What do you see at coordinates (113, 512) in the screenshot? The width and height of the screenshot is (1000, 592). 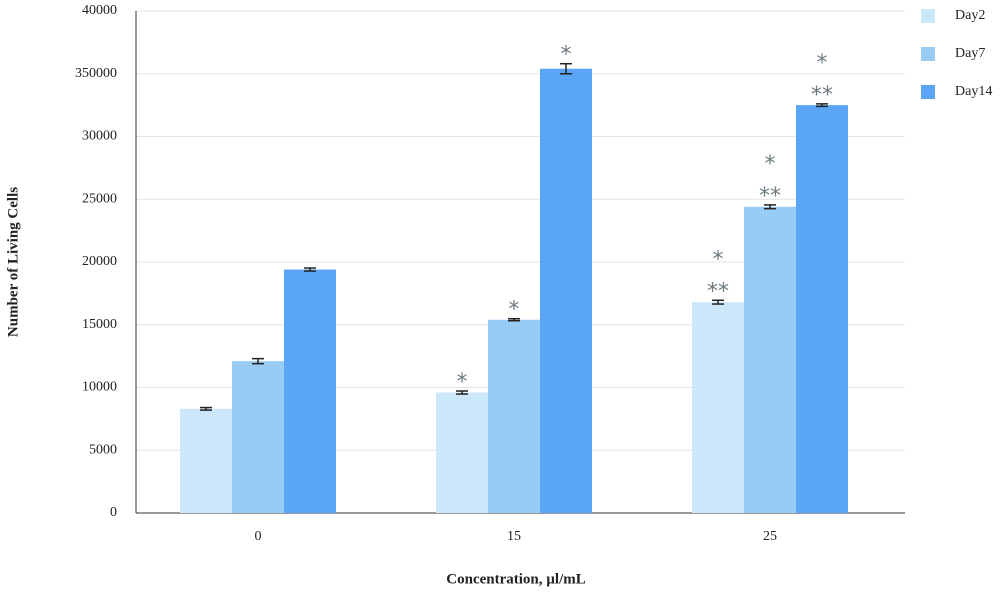 I see `y-tick-label: 0` at bounding box center [113, 512].